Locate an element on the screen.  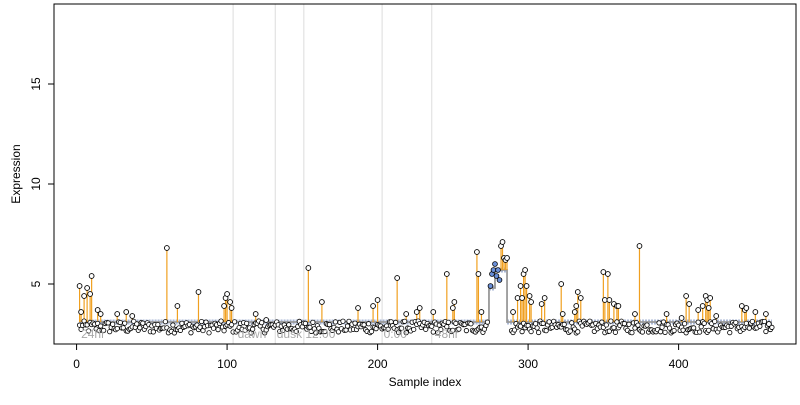
segment-label-1: dawn is located at coordinates (252, 334).